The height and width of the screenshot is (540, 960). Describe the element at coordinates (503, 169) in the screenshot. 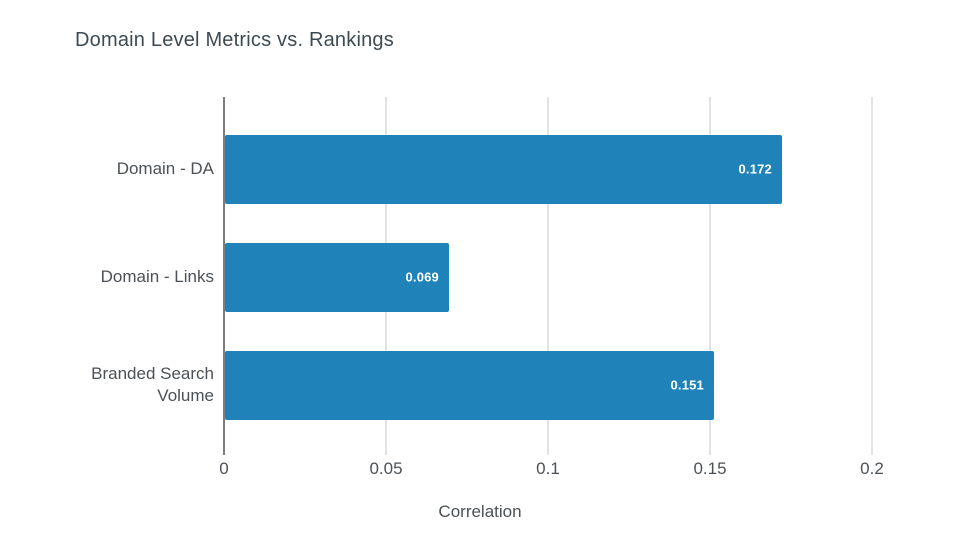

I see `bar: 0.172` at that location.